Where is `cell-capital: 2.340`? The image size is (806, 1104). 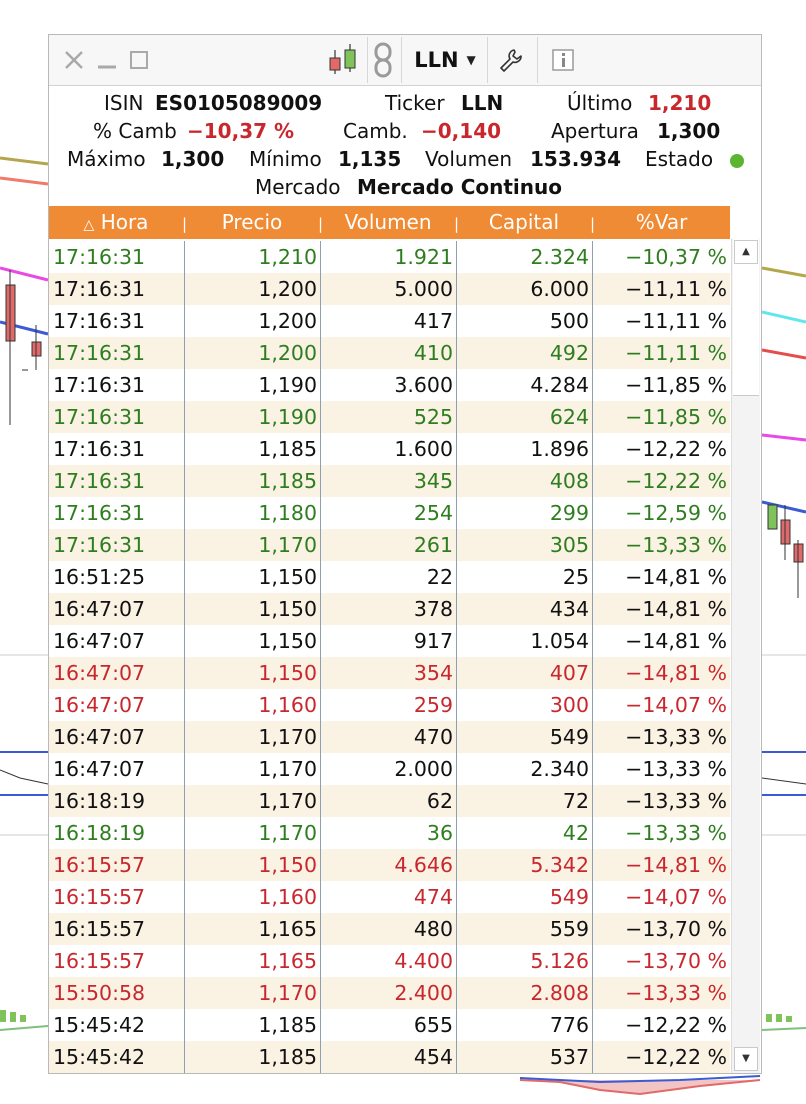 cell-capital: 2.340 is located at coordinates (559, 769).